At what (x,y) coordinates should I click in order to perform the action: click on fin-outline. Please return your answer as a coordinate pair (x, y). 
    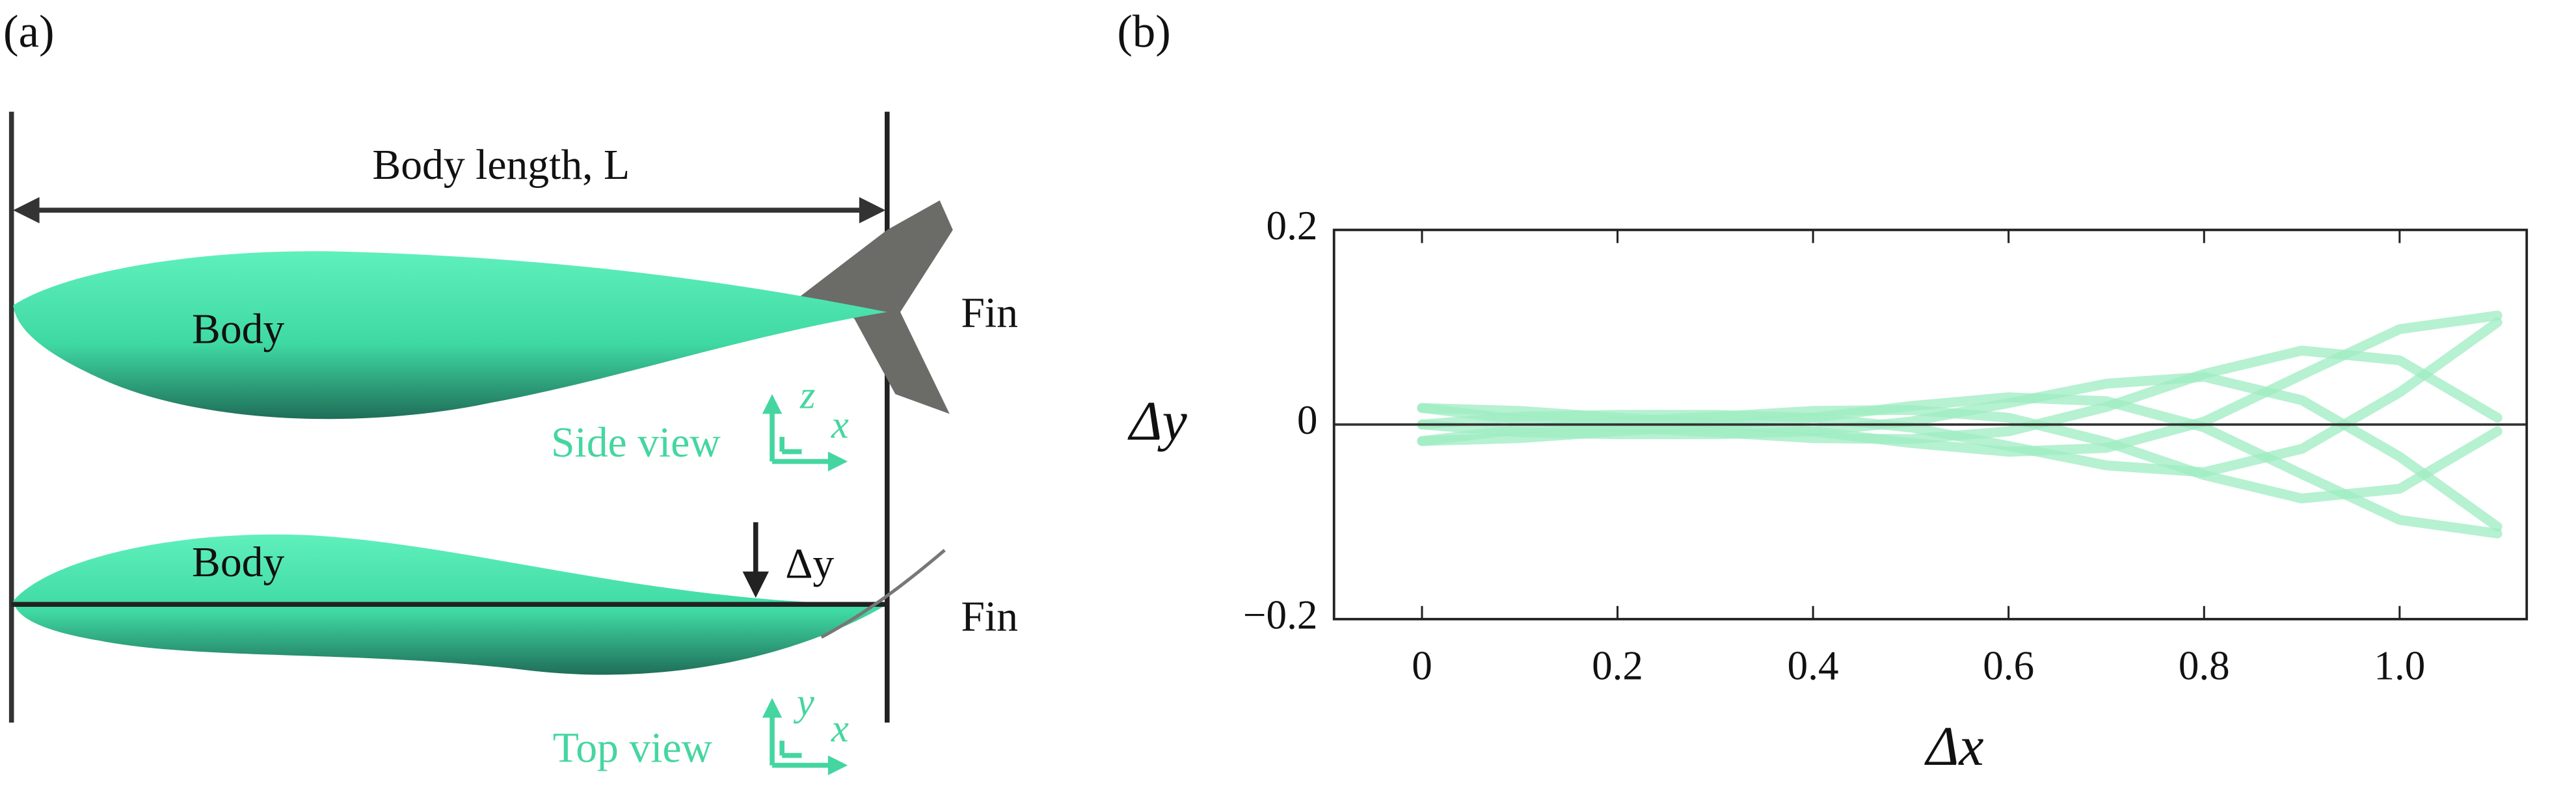
    Looking at the image, I should click on (883, 594).